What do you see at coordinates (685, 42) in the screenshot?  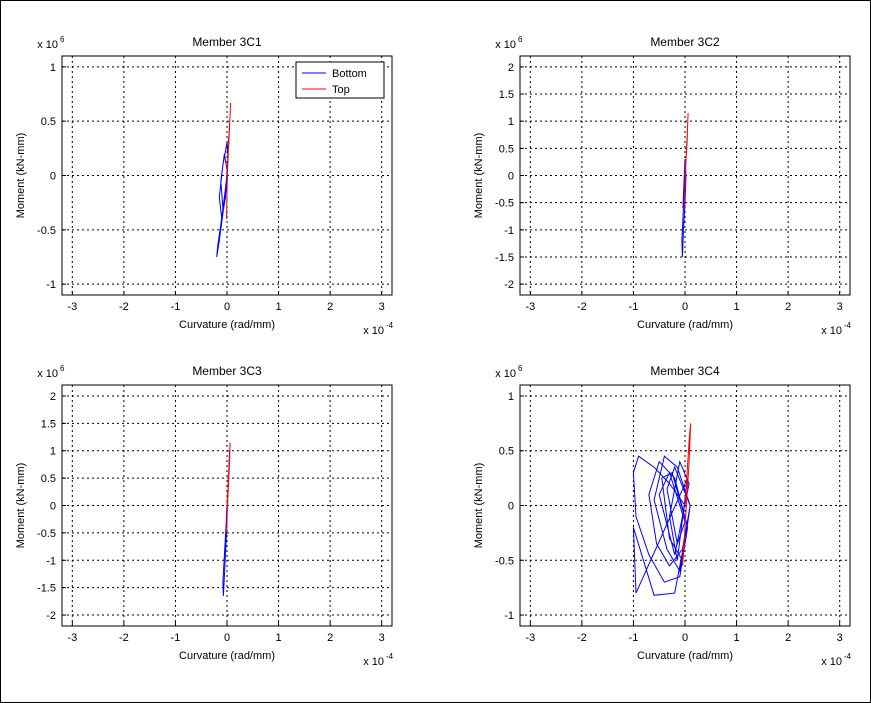 I see `chart-title: Member 3C2` at bounding box center [685, 42].